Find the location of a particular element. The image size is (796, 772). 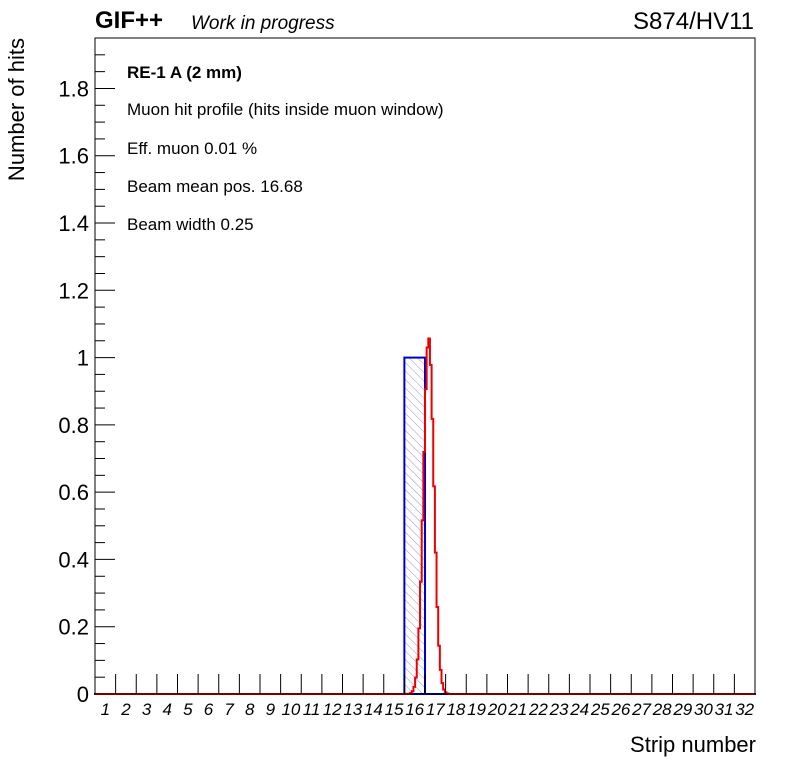

x-tick-label: 16 is located at coordinates (414, 709).